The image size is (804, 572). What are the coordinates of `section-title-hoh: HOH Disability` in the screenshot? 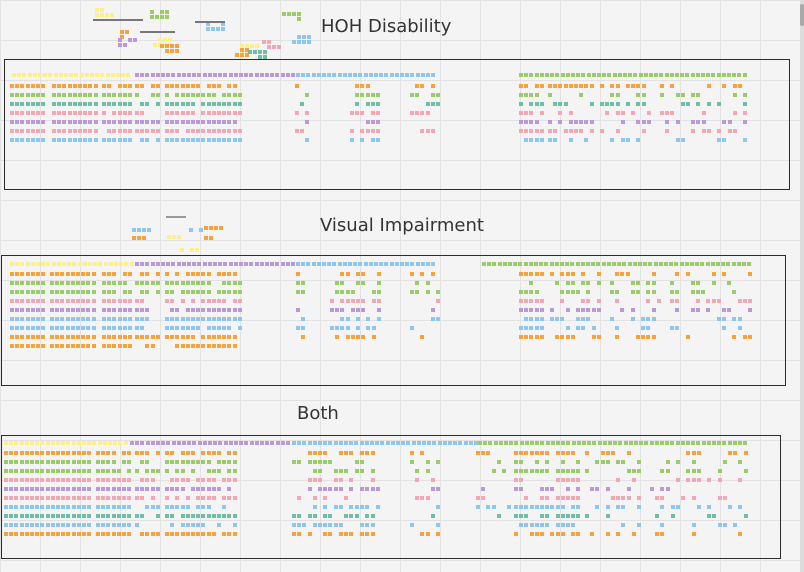 It's located at (386, 26).